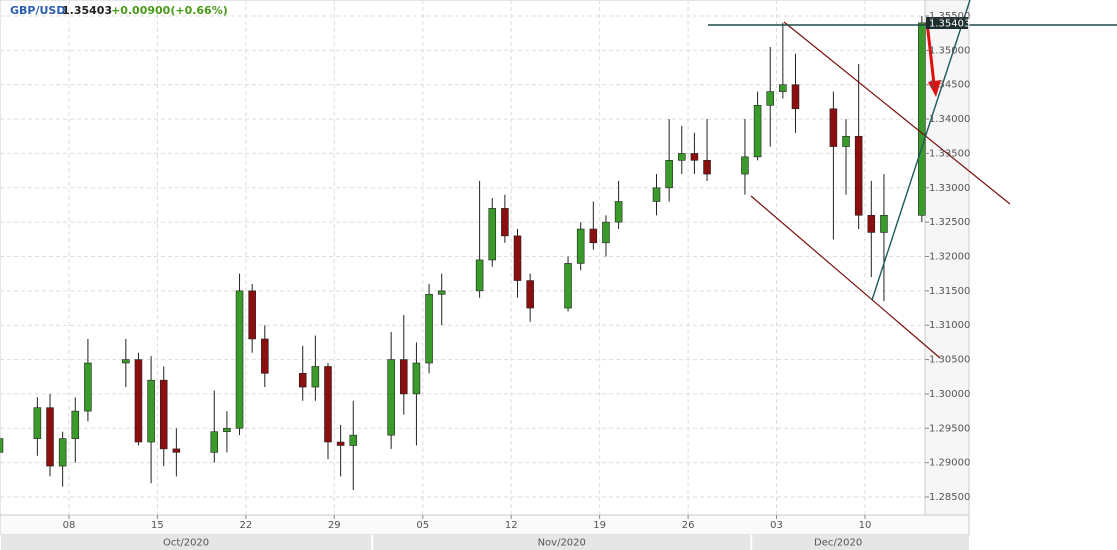 This screenshot has height=550, width=1117. Describe the element at coordinates (37, 10) in the screenshot. I see `symbol: GBP/USD` at that location.